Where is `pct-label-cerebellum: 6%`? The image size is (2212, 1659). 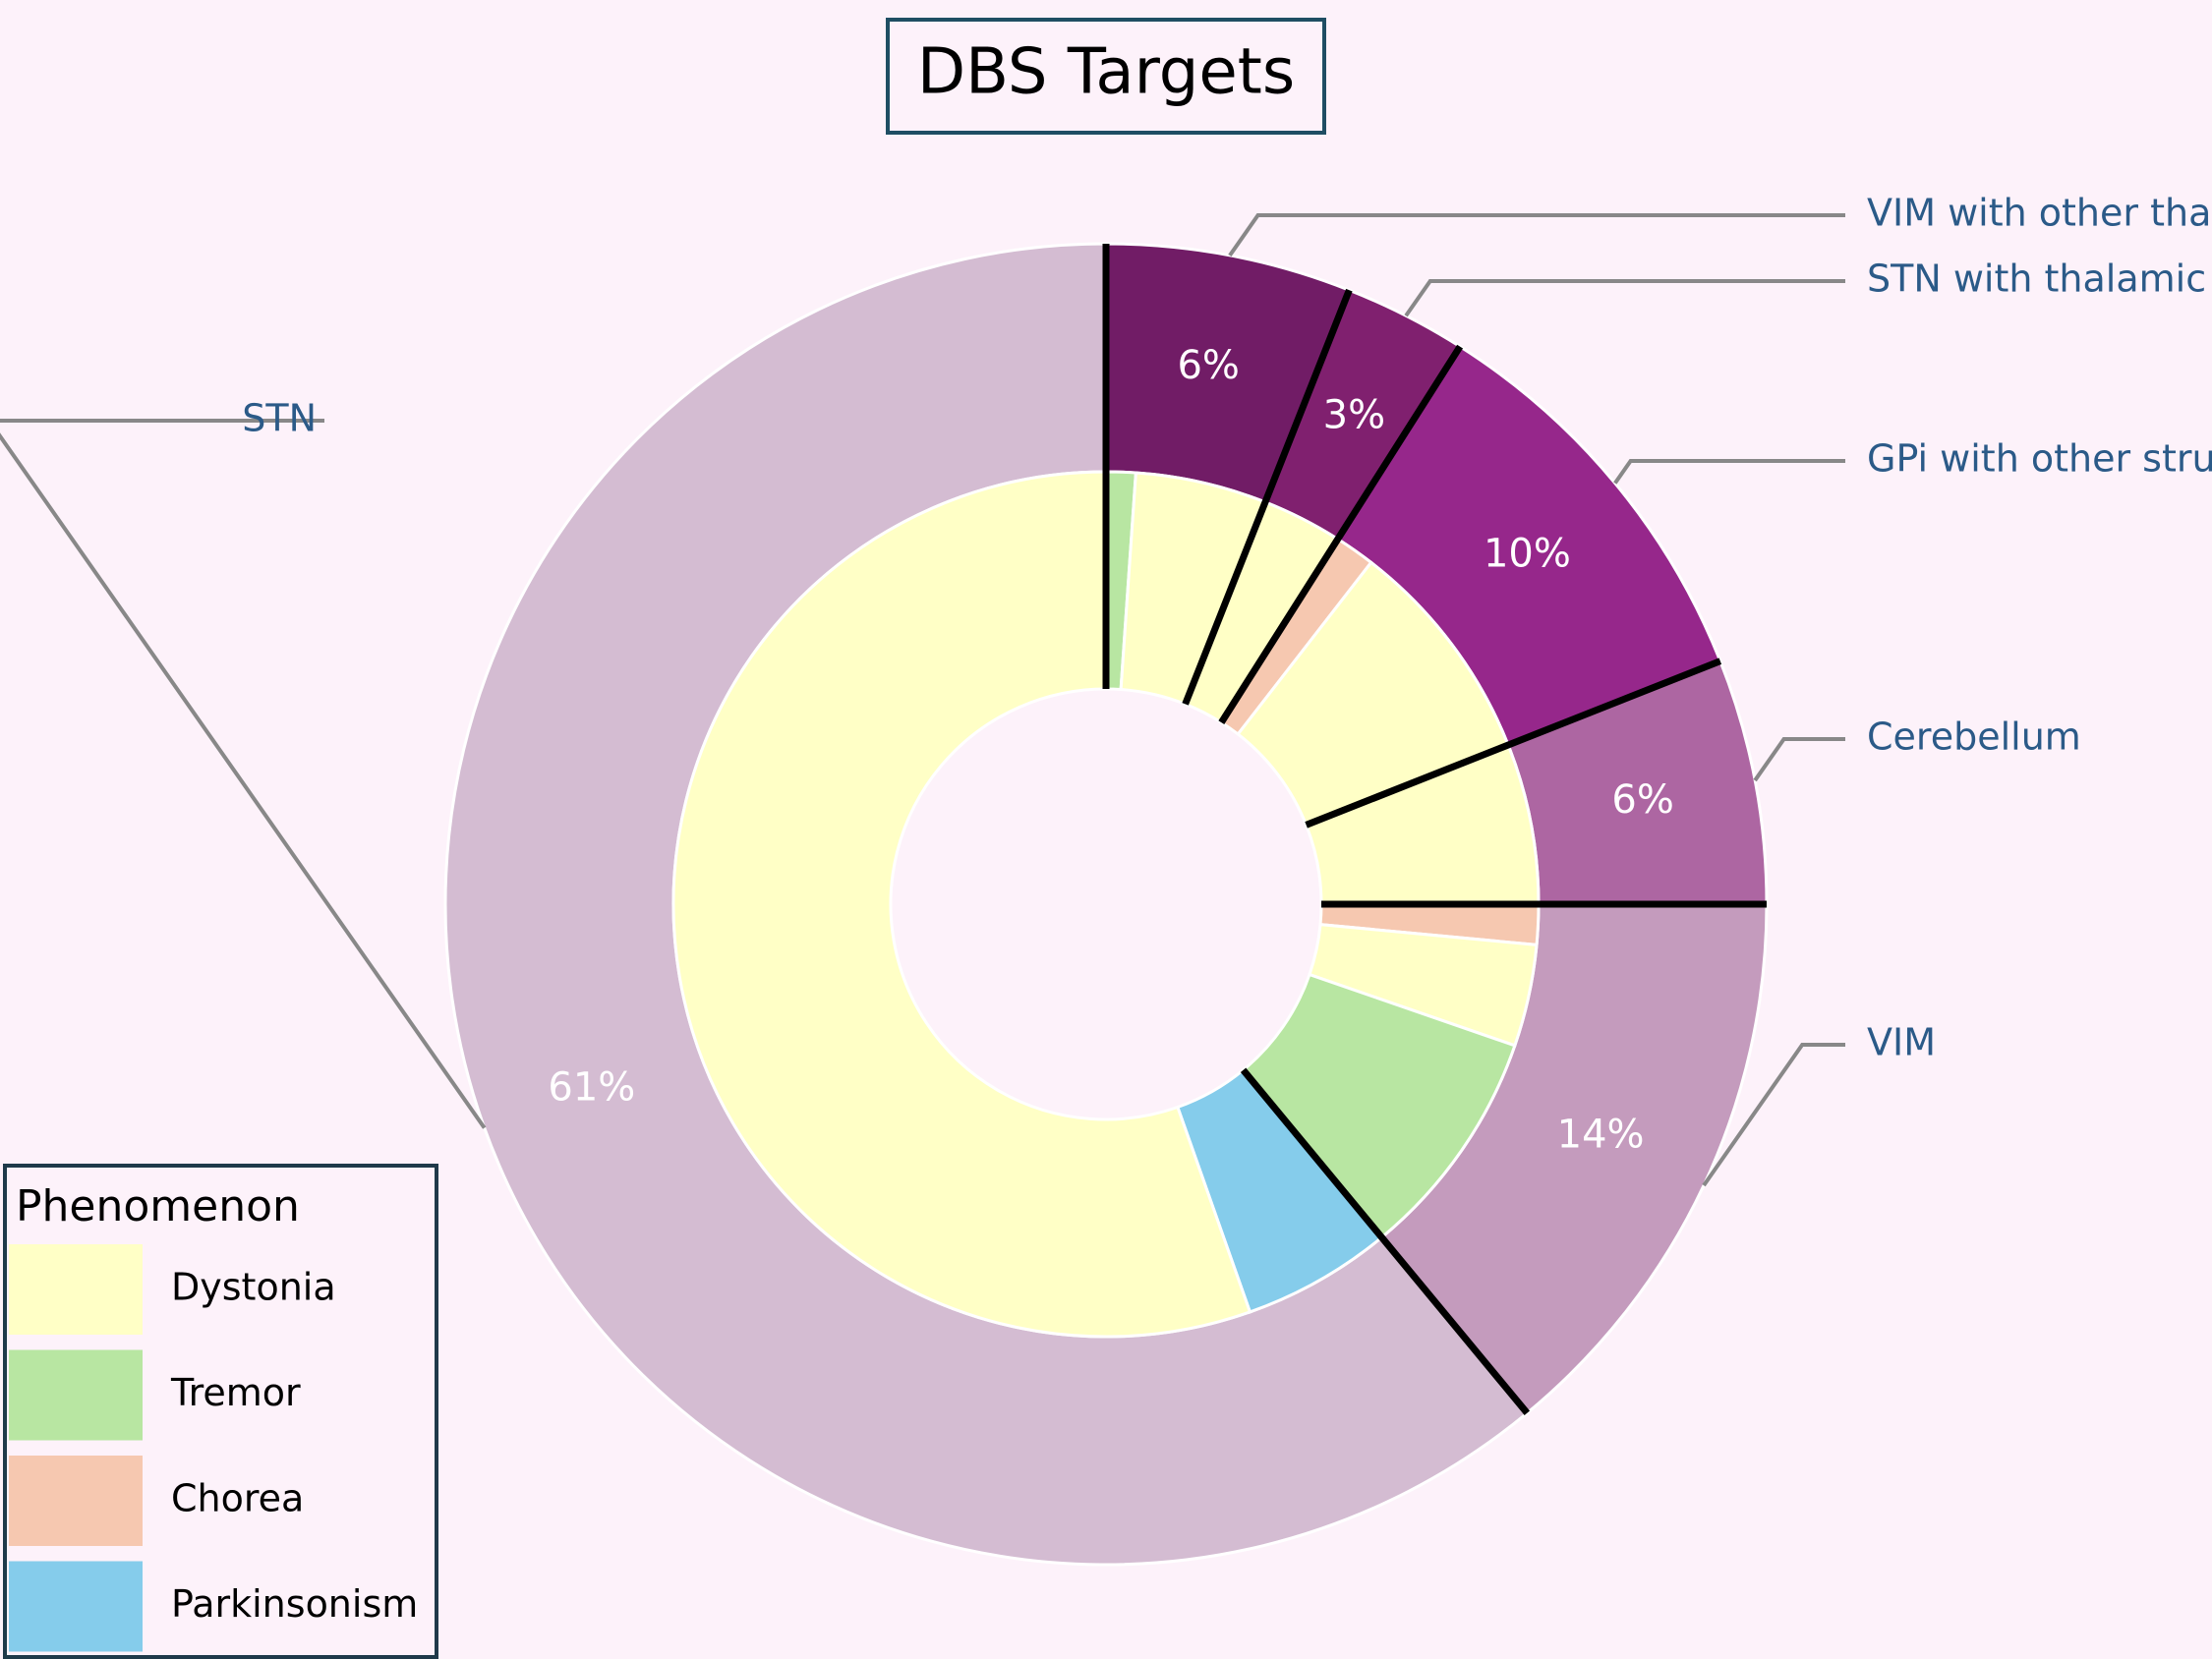 pct-label-cerebellum: 6% is located at coordinates (1642, 800).